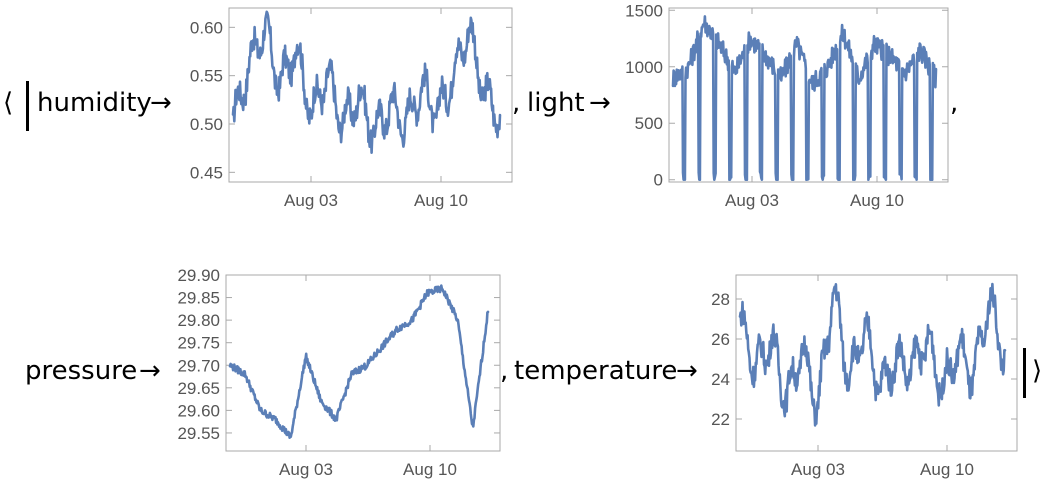  I want to click on arrow-light: →, so click(600, 103).